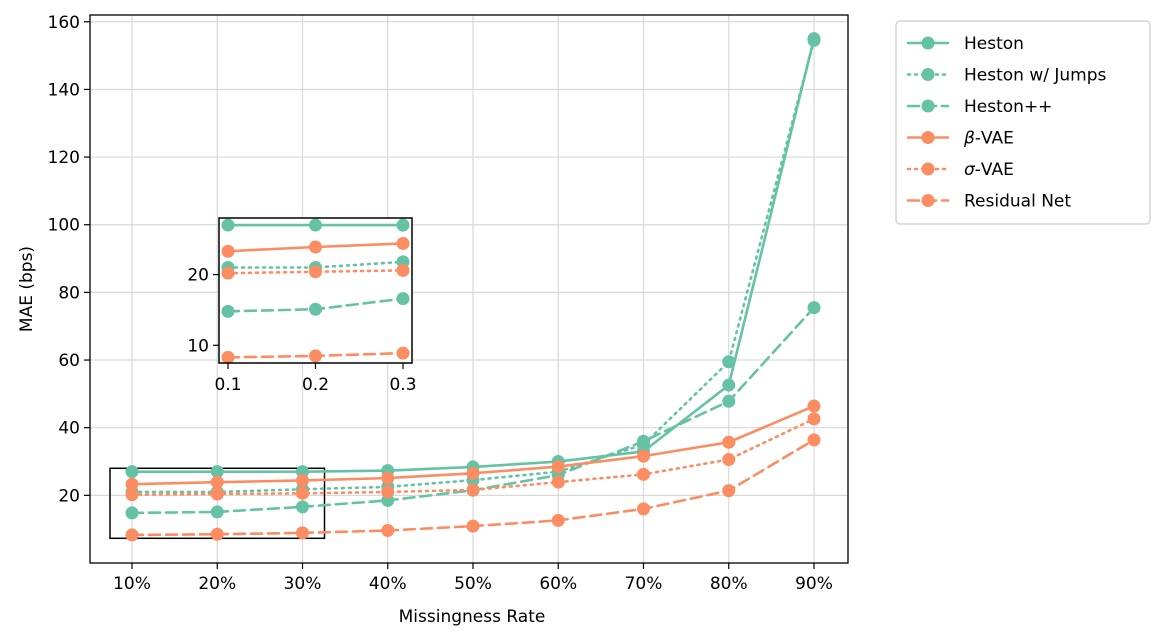 This screenshot has height=642, width=1162. What do you see at coordinates (198, 346) in the screenshot?
I see `inset-y-tick-label: 10` at bounding box center [198, 346].